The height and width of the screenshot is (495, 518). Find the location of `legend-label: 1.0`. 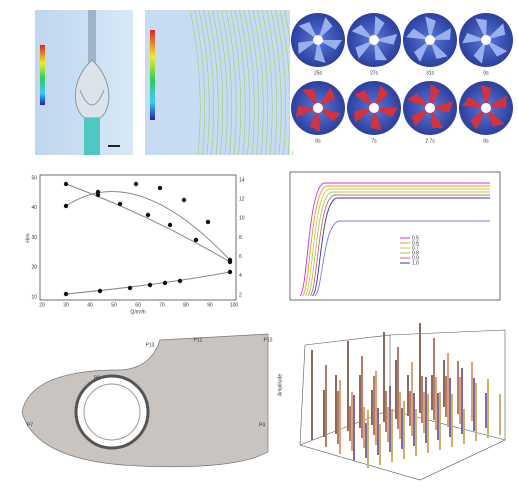

legend-label: 1.0 is located at coordinates (415, 263).